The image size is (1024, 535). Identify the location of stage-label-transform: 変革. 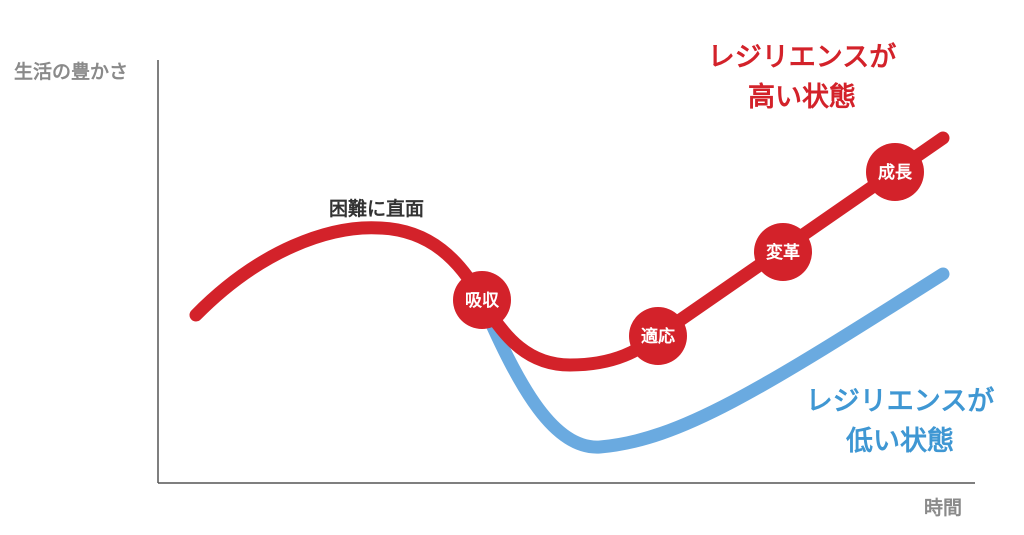
(783, 252).